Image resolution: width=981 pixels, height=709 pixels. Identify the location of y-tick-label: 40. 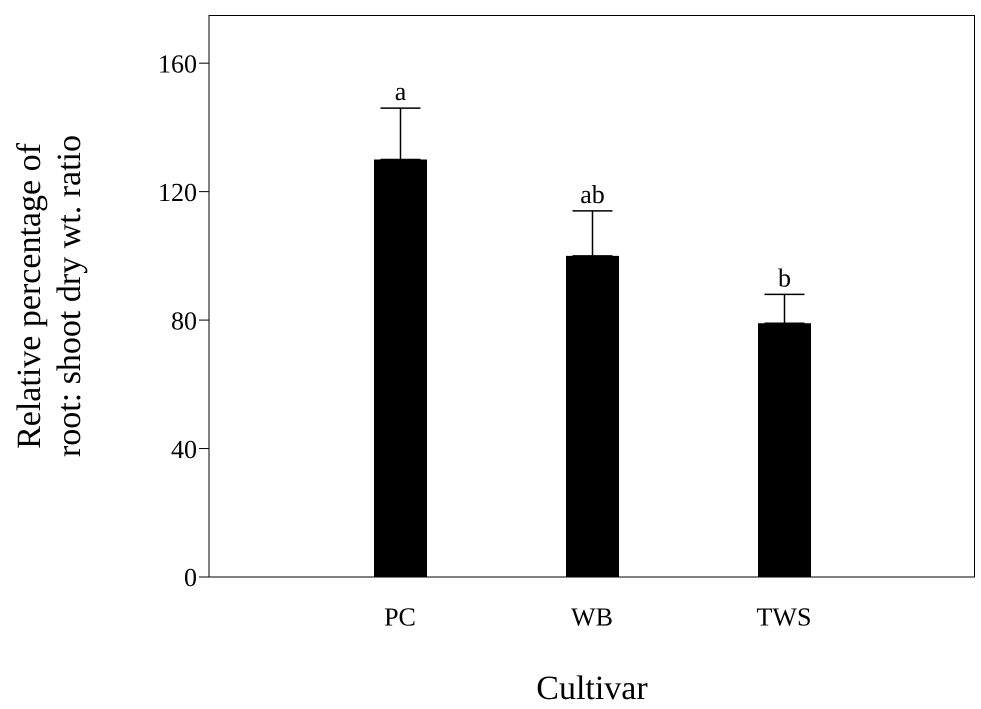
(184, 449).